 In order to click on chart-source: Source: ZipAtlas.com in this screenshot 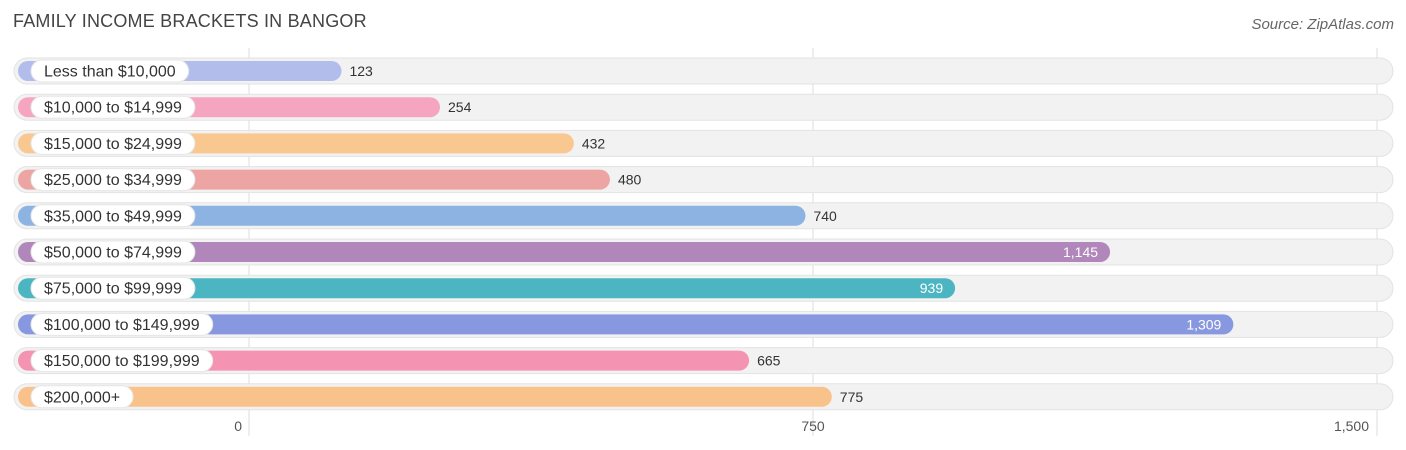, I will do `click(1322, 24)`.